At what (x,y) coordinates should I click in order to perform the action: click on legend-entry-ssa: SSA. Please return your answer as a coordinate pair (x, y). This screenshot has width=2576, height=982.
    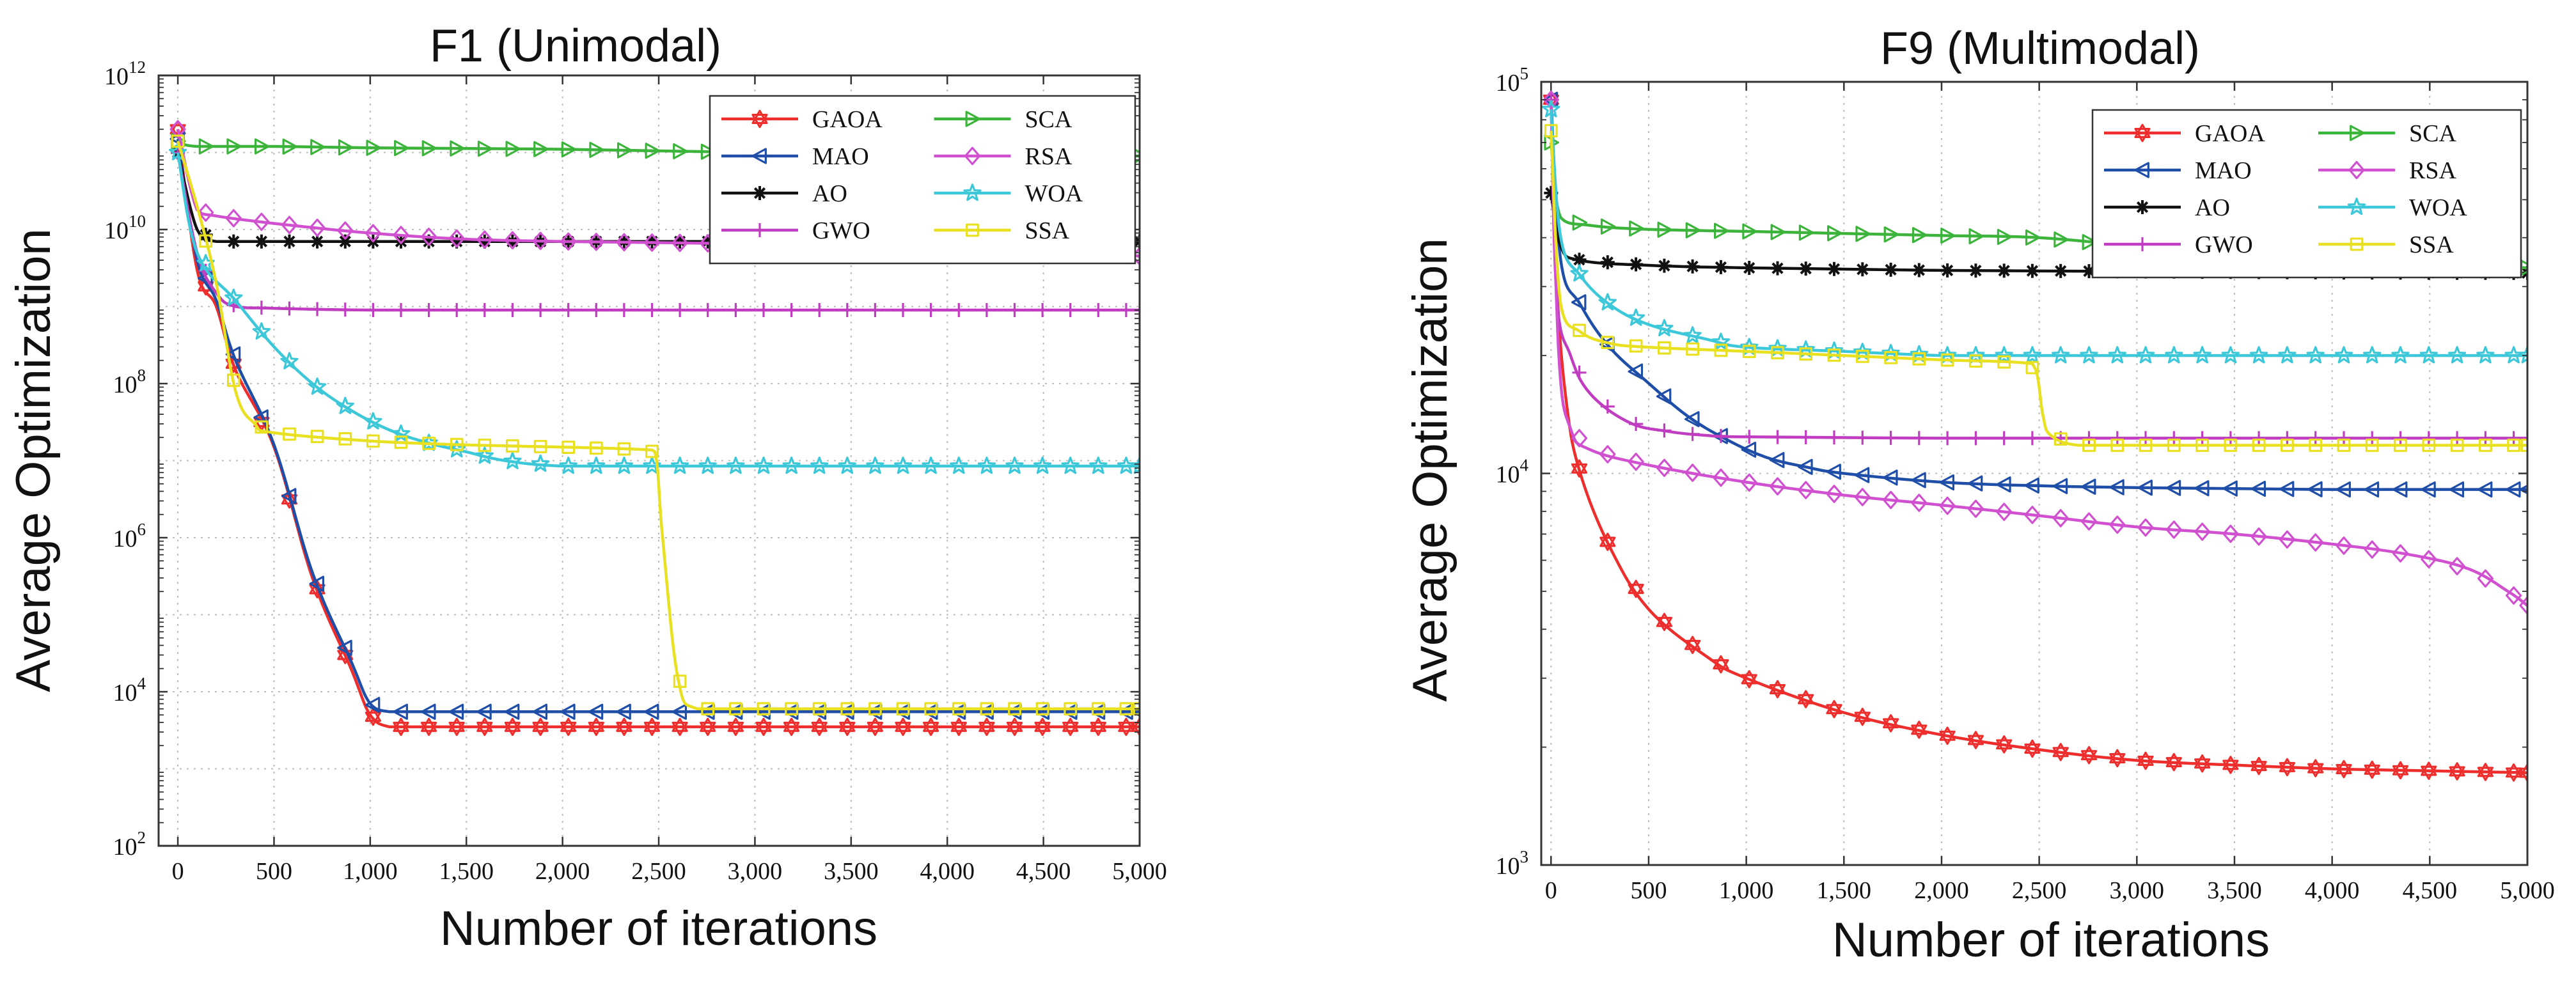
    Looking at the image, I should click on (2386, 244).